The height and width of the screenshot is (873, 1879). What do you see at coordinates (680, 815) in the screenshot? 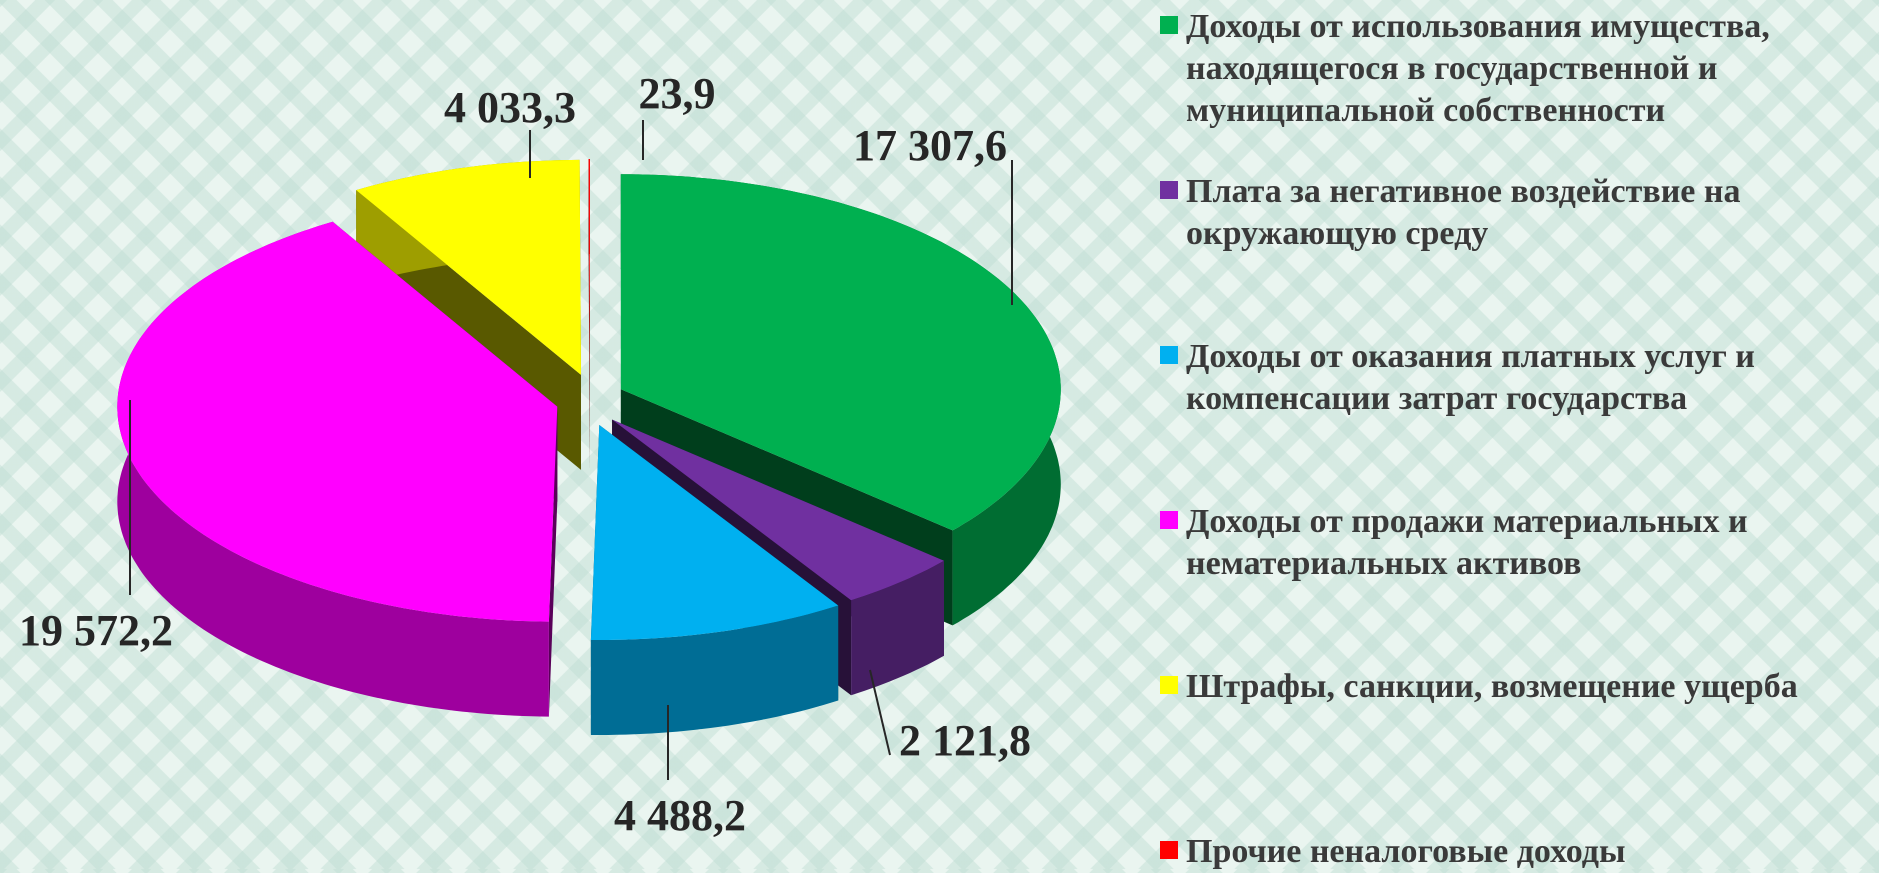
I see `data-label: 4 488,2` at bounding box center [680, 815].